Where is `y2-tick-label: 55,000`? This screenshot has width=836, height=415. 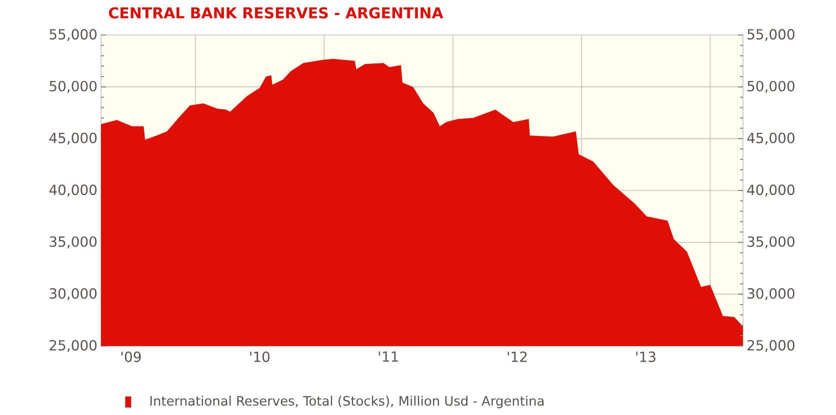 y2-tick-label: 55,000 is located at coordinates (771, 35).